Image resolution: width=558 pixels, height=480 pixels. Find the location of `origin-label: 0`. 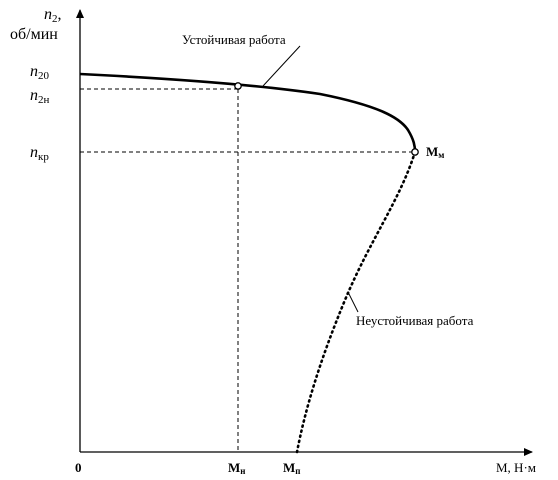

origin-label: 0 is located at coordinates (78, 467).